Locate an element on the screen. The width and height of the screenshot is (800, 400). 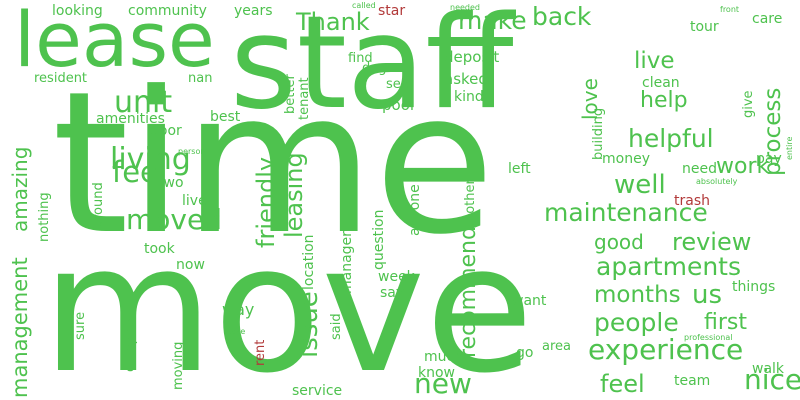
word-say: say is located at coordinates (392, 293).